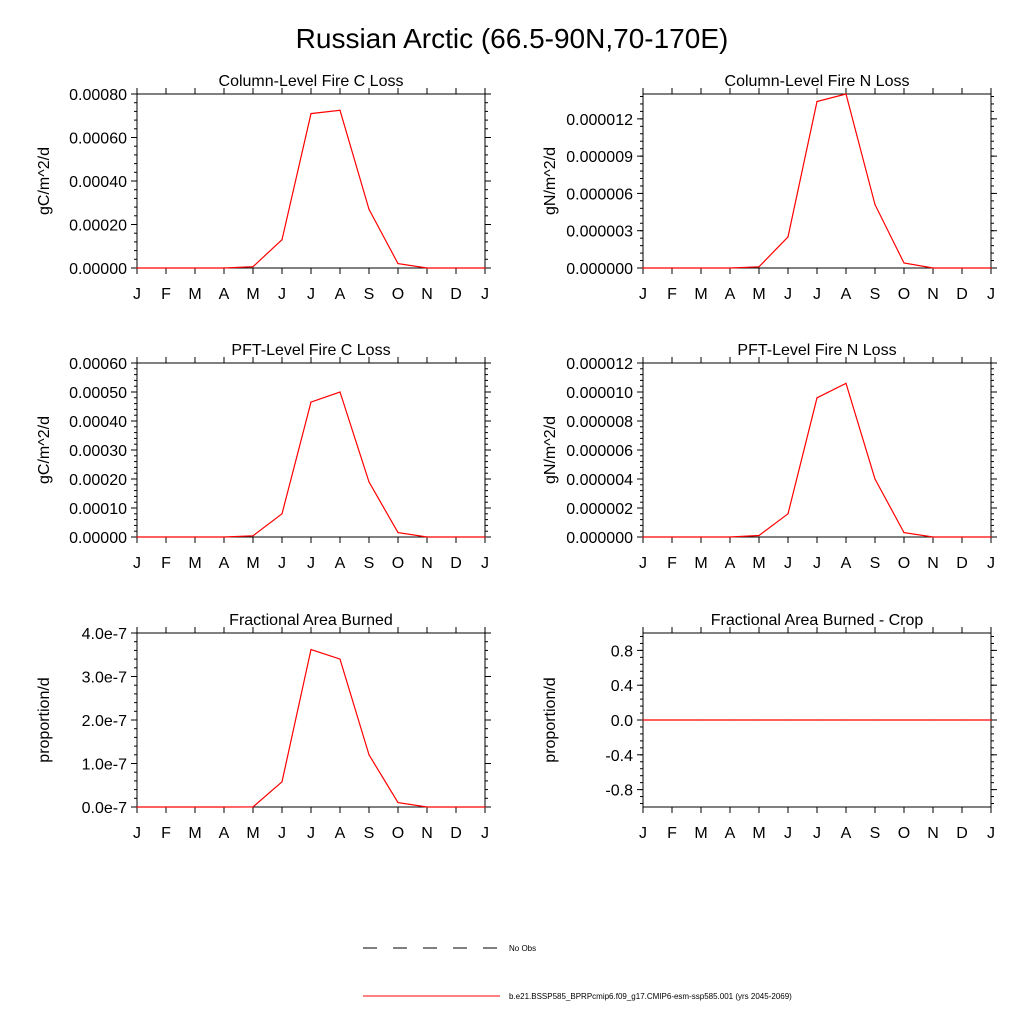  I want to click on y-tick-label: 3.0e-7, so click(104, 678).